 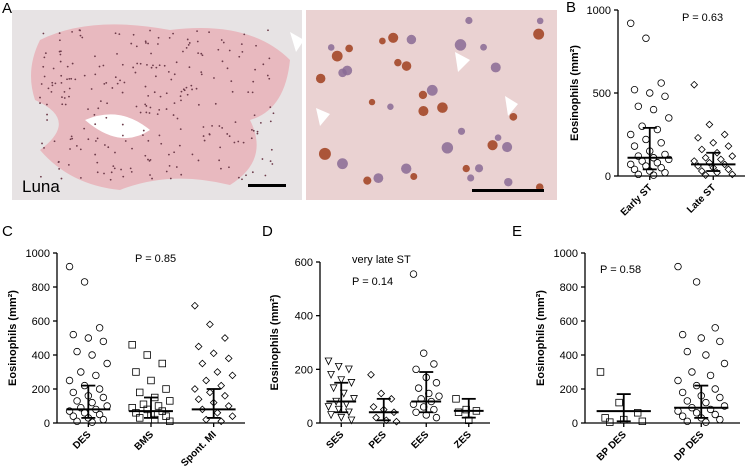 What do you see at coordinates (404, 79) in the screenshot?
I see `arrowheads` at bounding box center [404, 79].